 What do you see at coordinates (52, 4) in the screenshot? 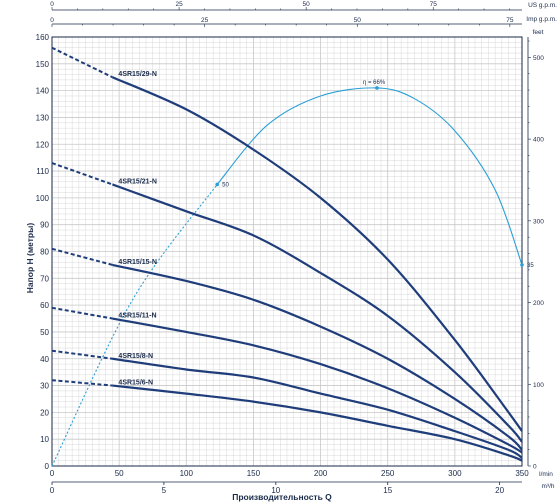
I see `us-gpm-tick-label: 0` at bounding box center [52, 4].